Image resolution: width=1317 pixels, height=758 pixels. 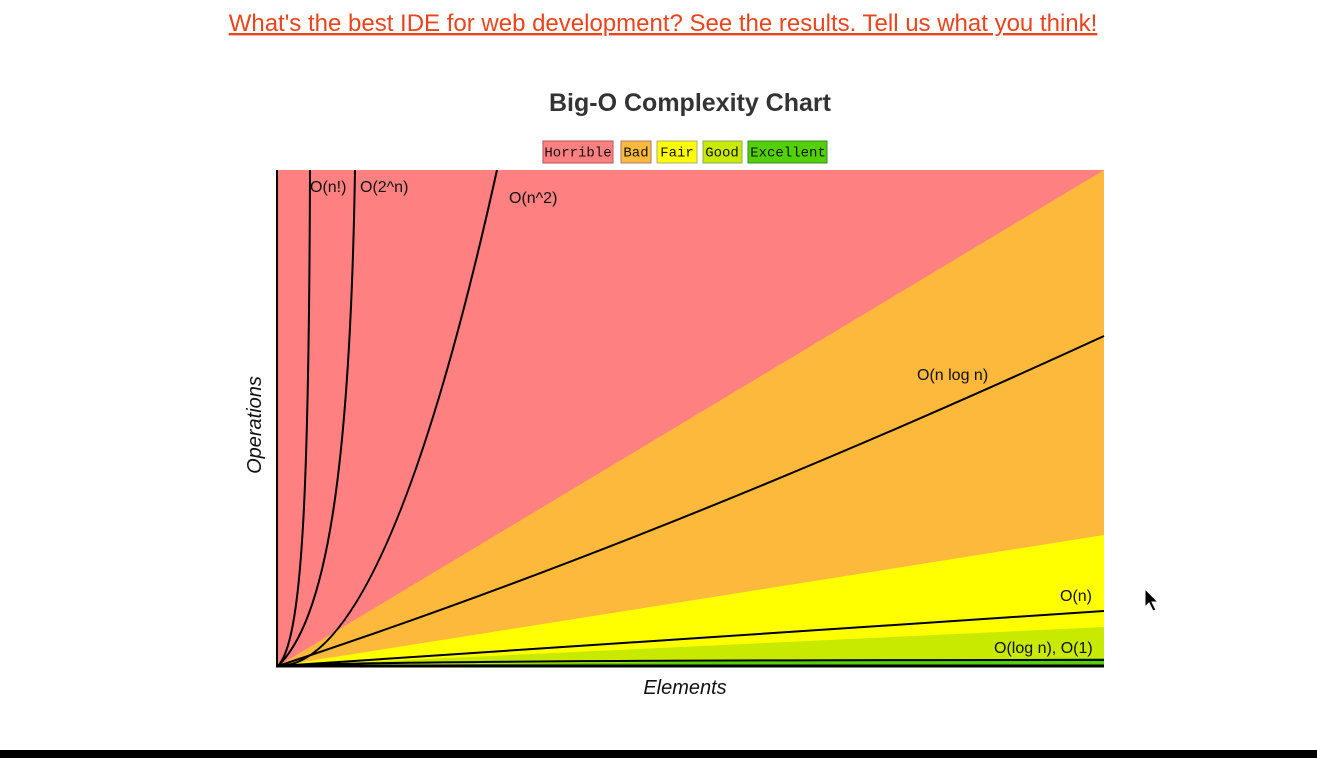 What do you see at coordinates (328, 187) in the screenshot?
I see `curve-label: O(n!)` at bounding box center [328, 187].